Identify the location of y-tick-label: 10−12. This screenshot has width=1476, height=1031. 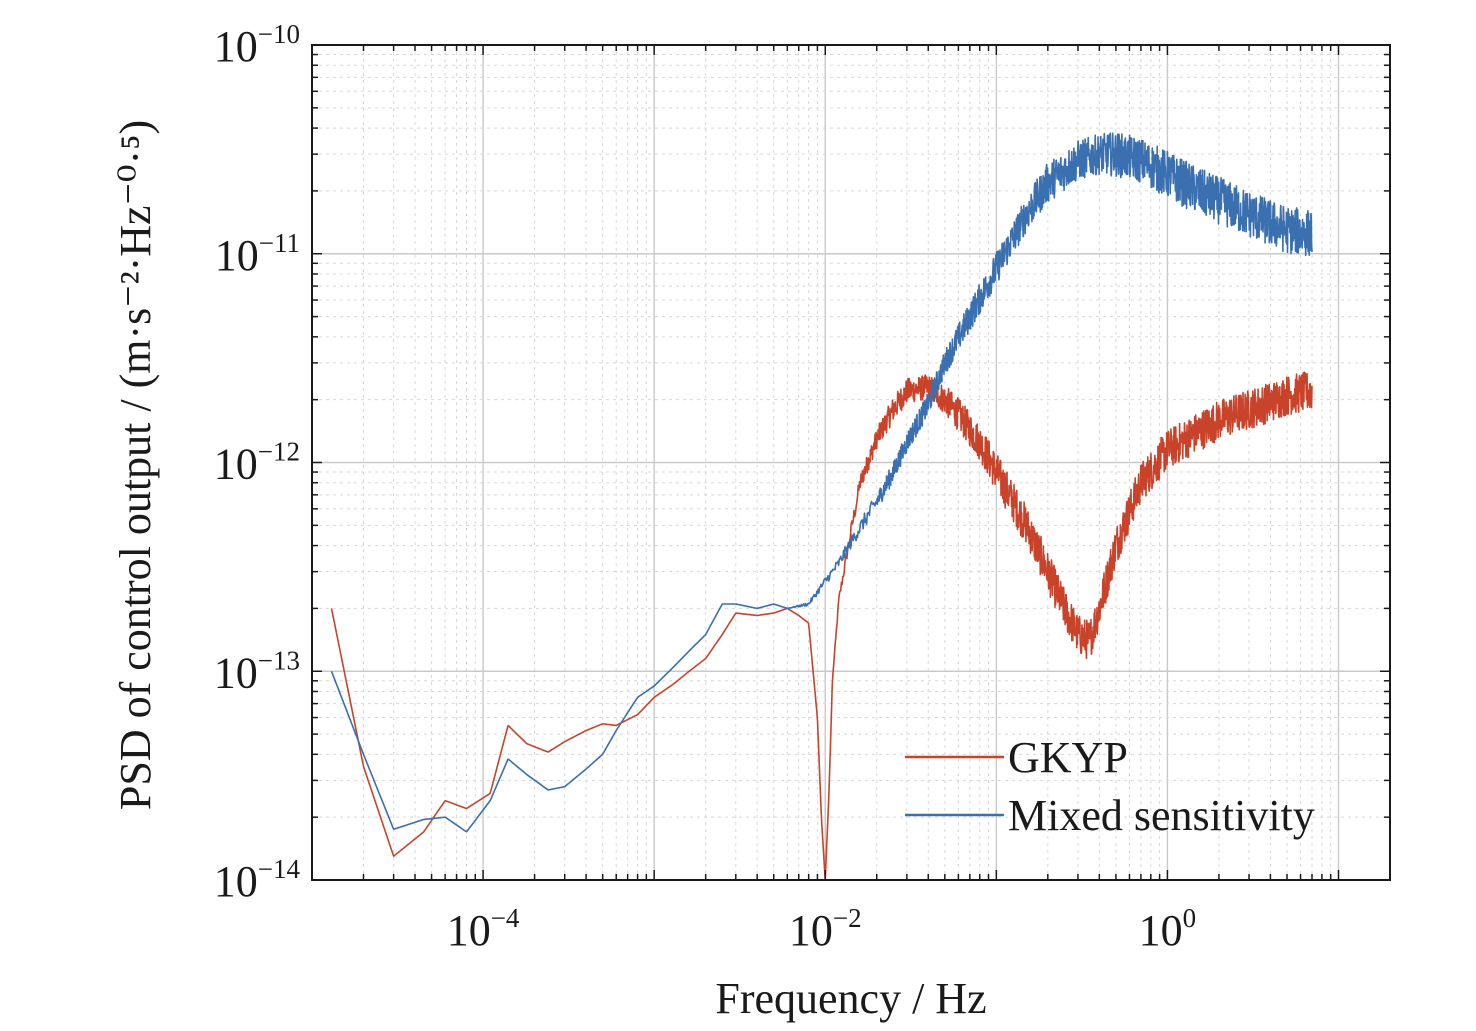
(257, 463).